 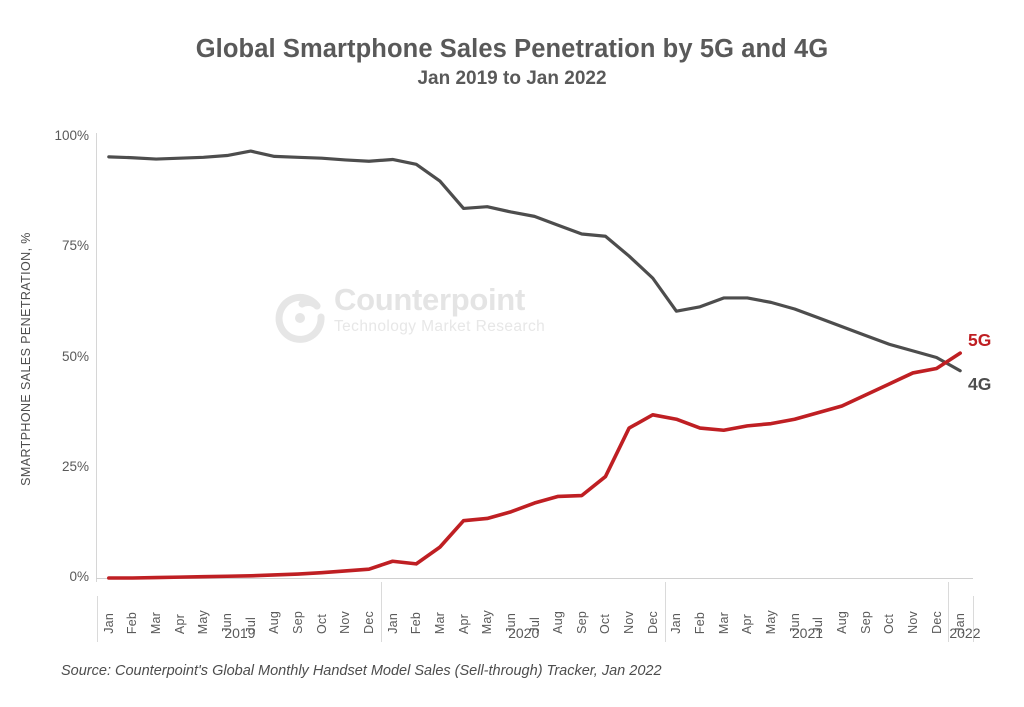 What do you see at coordinates (807, 619) in the screenshot?
I see `year-group-2021: 2021` at bounding box center [807, 619].